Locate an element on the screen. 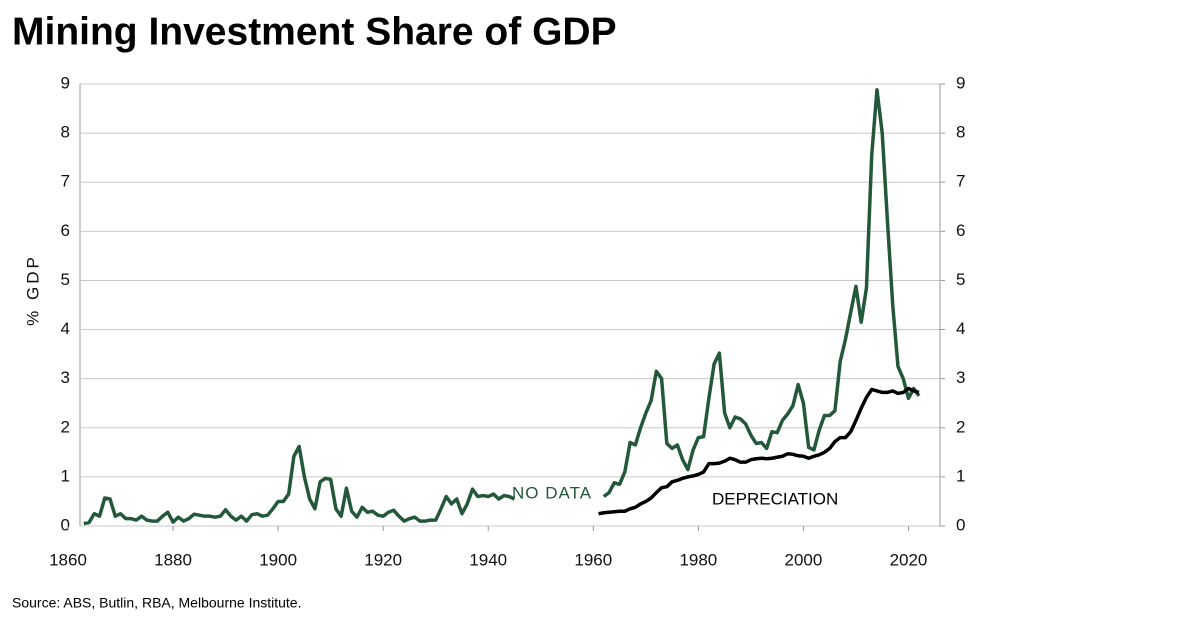 The image size is (1200, 620). chart-title: Mining Investment Share of GDP is located at coordinates (314, 31).